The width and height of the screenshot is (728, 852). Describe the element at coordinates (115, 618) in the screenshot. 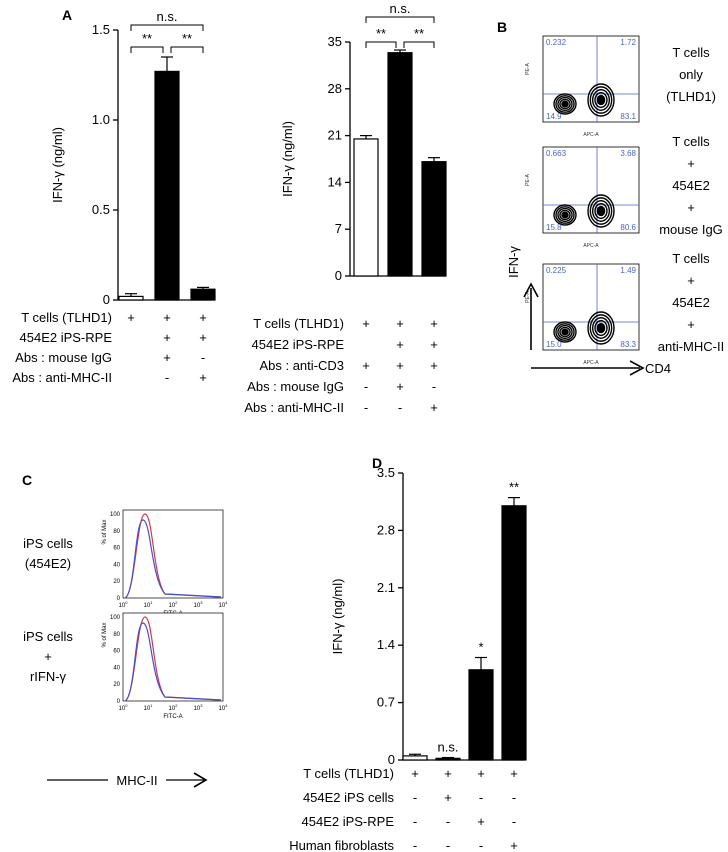

I see `histogram-y-tick: 100` at that location.